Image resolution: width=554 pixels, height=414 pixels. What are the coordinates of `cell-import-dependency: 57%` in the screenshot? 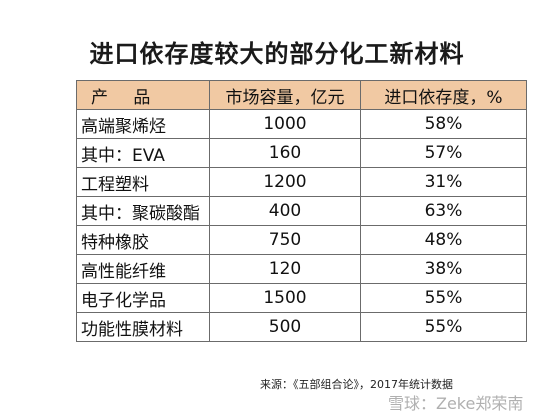 It's located at (443, 153).